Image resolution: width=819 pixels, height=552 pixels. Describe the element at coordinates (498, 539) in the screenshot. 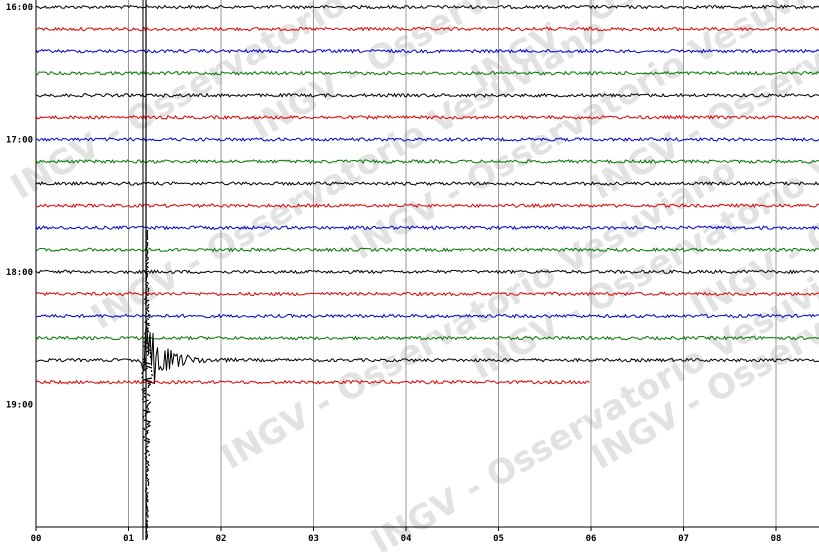

I see `x-tick-label: 05` at that location.